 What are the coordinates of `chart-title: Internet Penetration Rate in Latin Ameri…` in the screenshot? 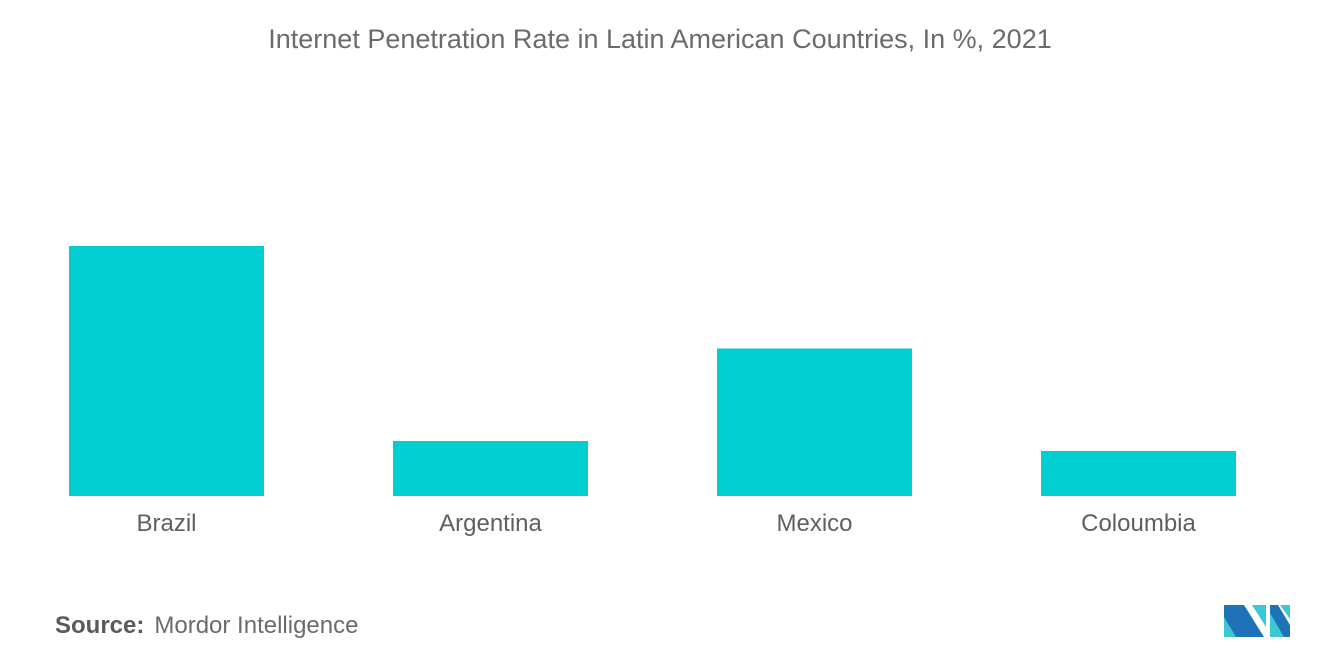 It's located at (660, 39).